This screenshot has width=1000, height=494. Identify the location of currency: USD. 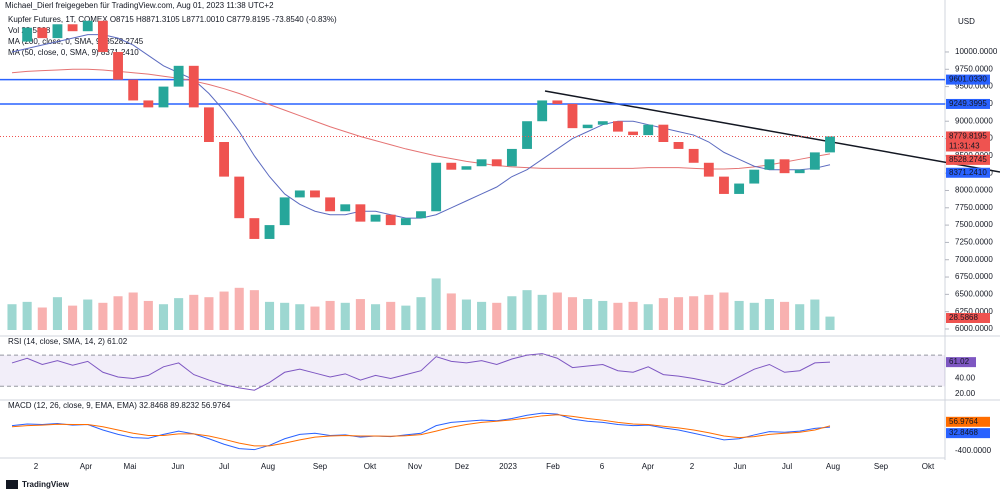
(966, 21).